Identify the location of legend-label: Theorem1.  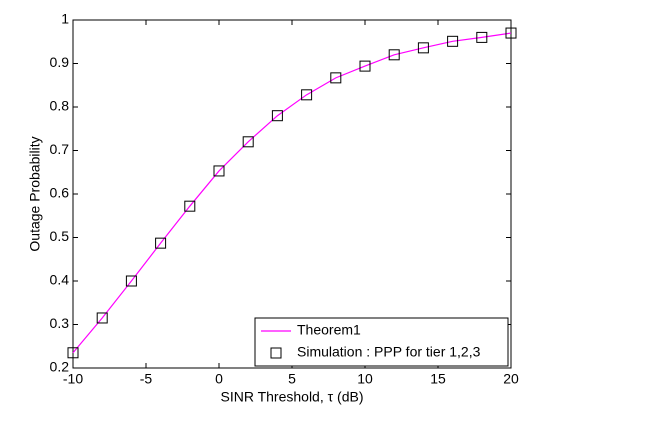
(329, 330).